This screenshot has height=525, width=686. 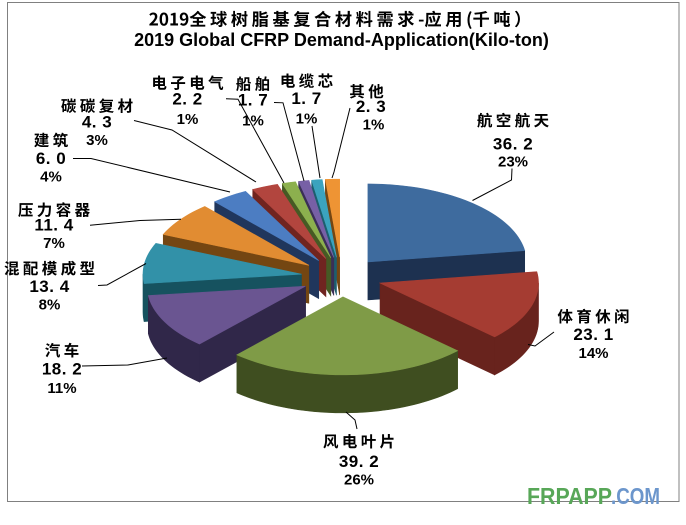 I want to click on svg-text: 8%, so click(x=50, y=304).